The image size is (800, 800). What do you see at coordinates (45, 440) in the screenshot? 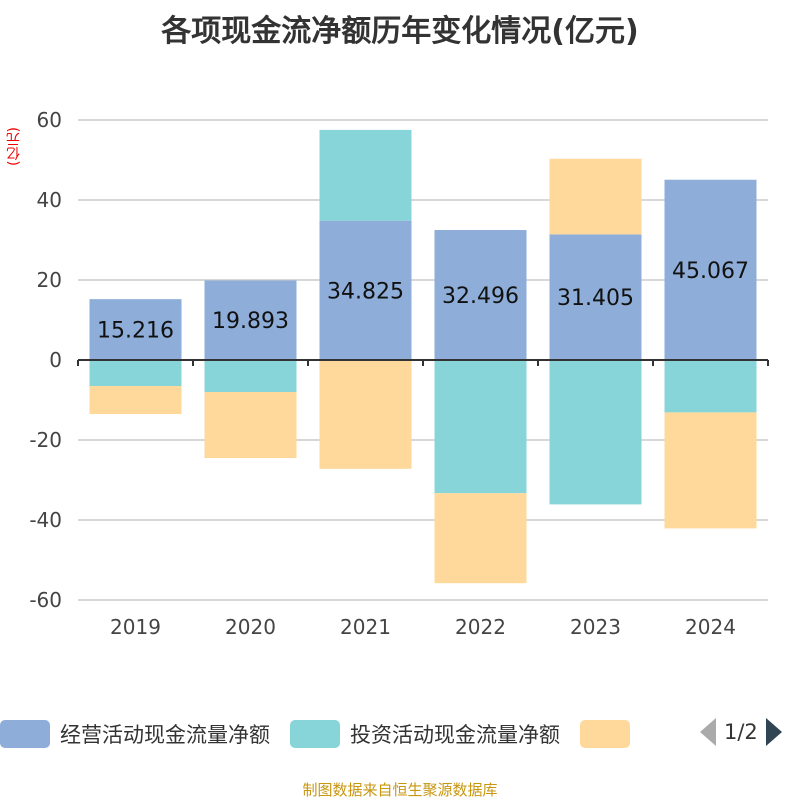
I see `y-tick-label: -20` at bounding box center [45, 440].